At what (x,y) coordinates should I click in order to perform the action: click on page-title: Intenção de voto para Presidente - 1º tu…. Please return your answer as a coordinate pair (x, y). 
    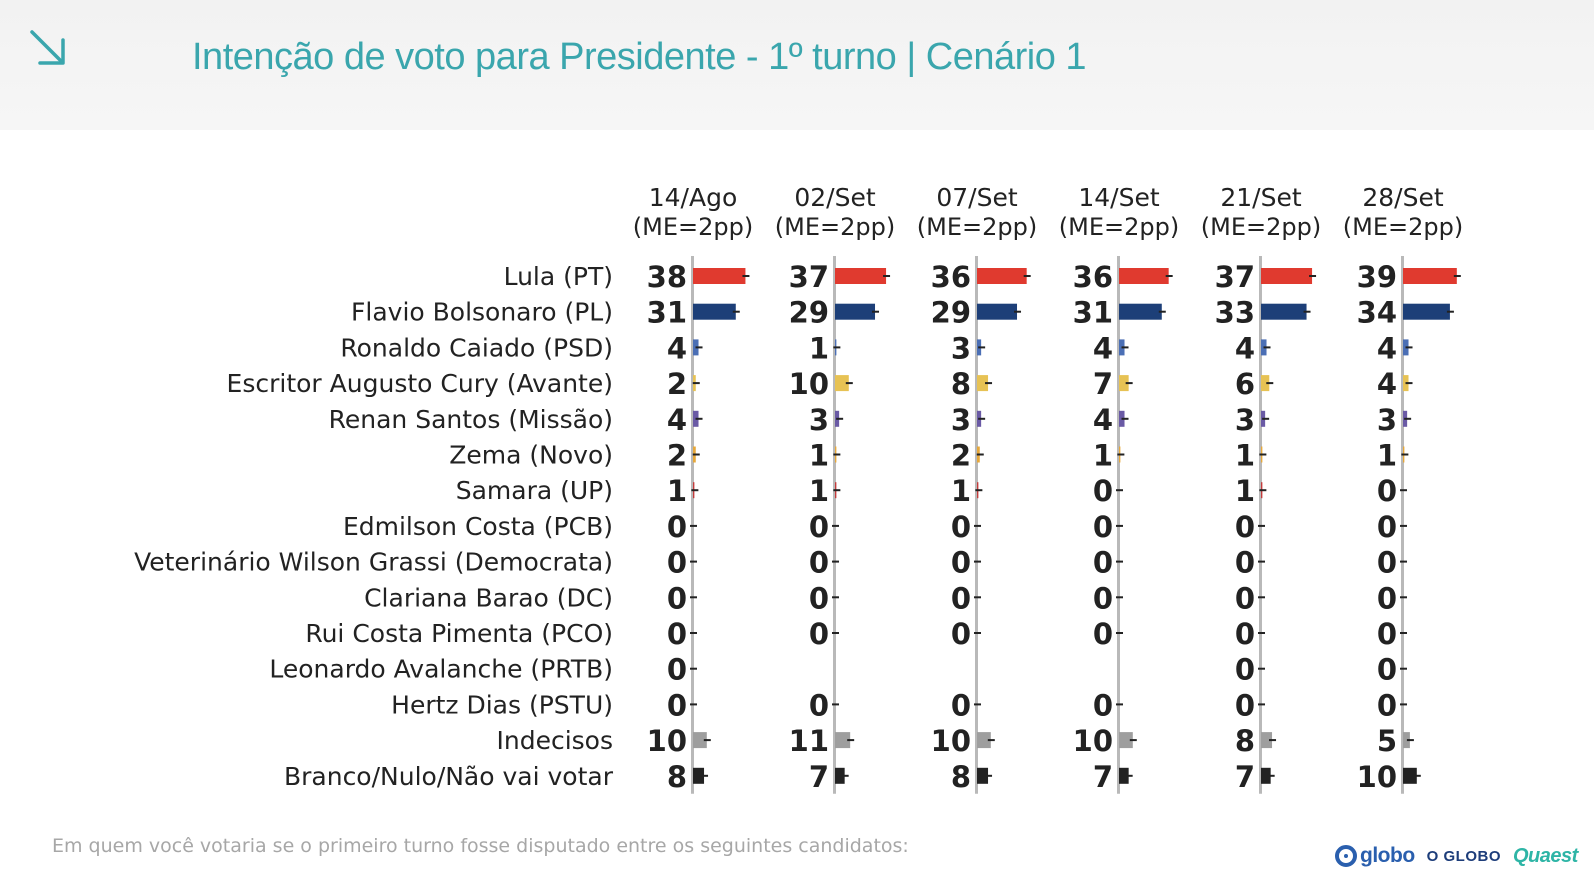
    Looking at the image, I should click on (639, 57).